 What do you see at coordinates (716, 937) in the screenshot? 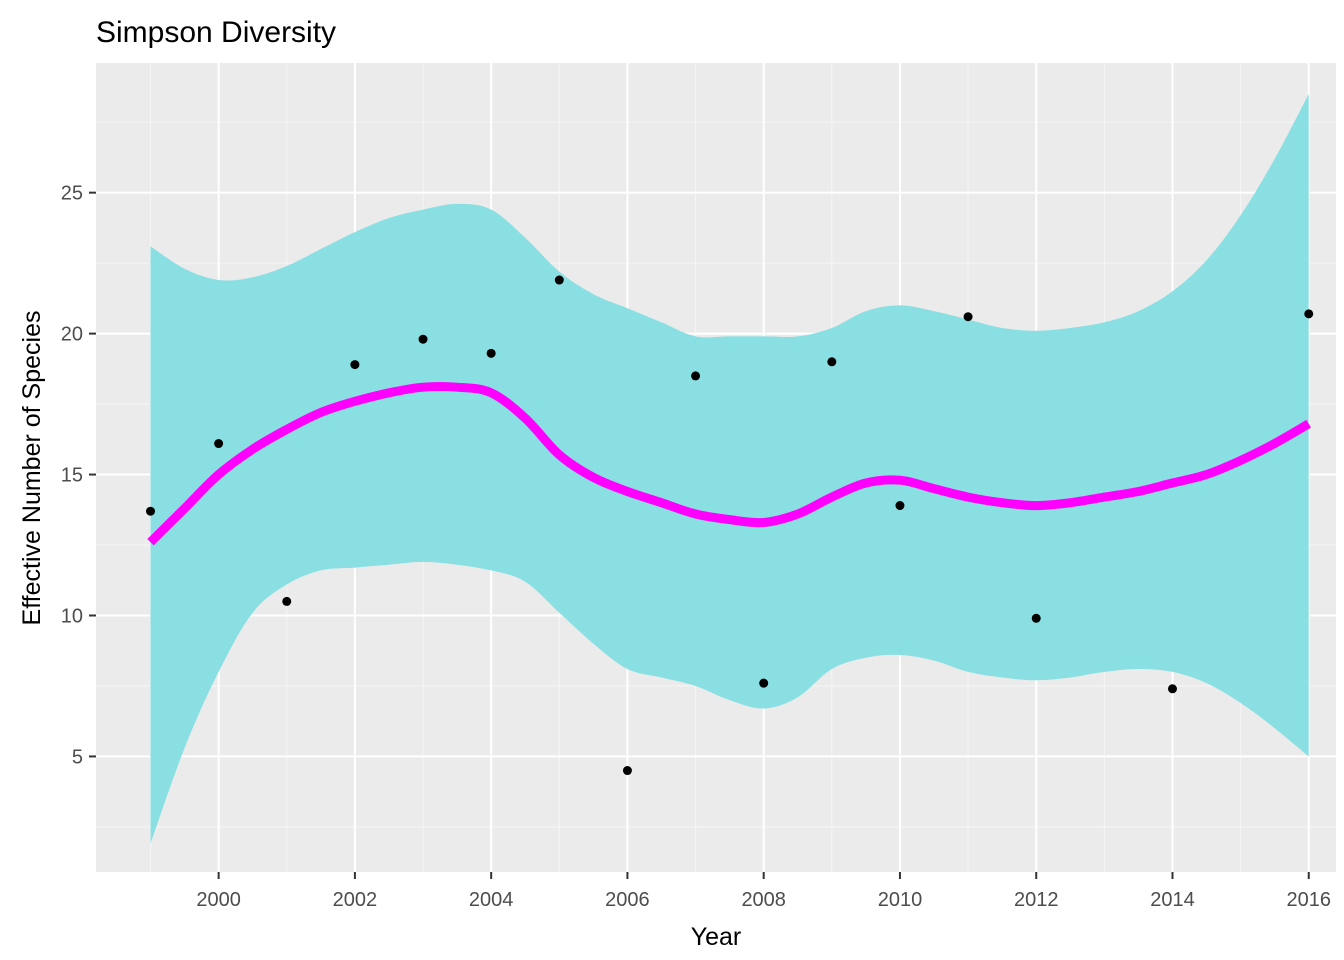
I see `x-axis-title: Year` at bounding box center [716, 937].